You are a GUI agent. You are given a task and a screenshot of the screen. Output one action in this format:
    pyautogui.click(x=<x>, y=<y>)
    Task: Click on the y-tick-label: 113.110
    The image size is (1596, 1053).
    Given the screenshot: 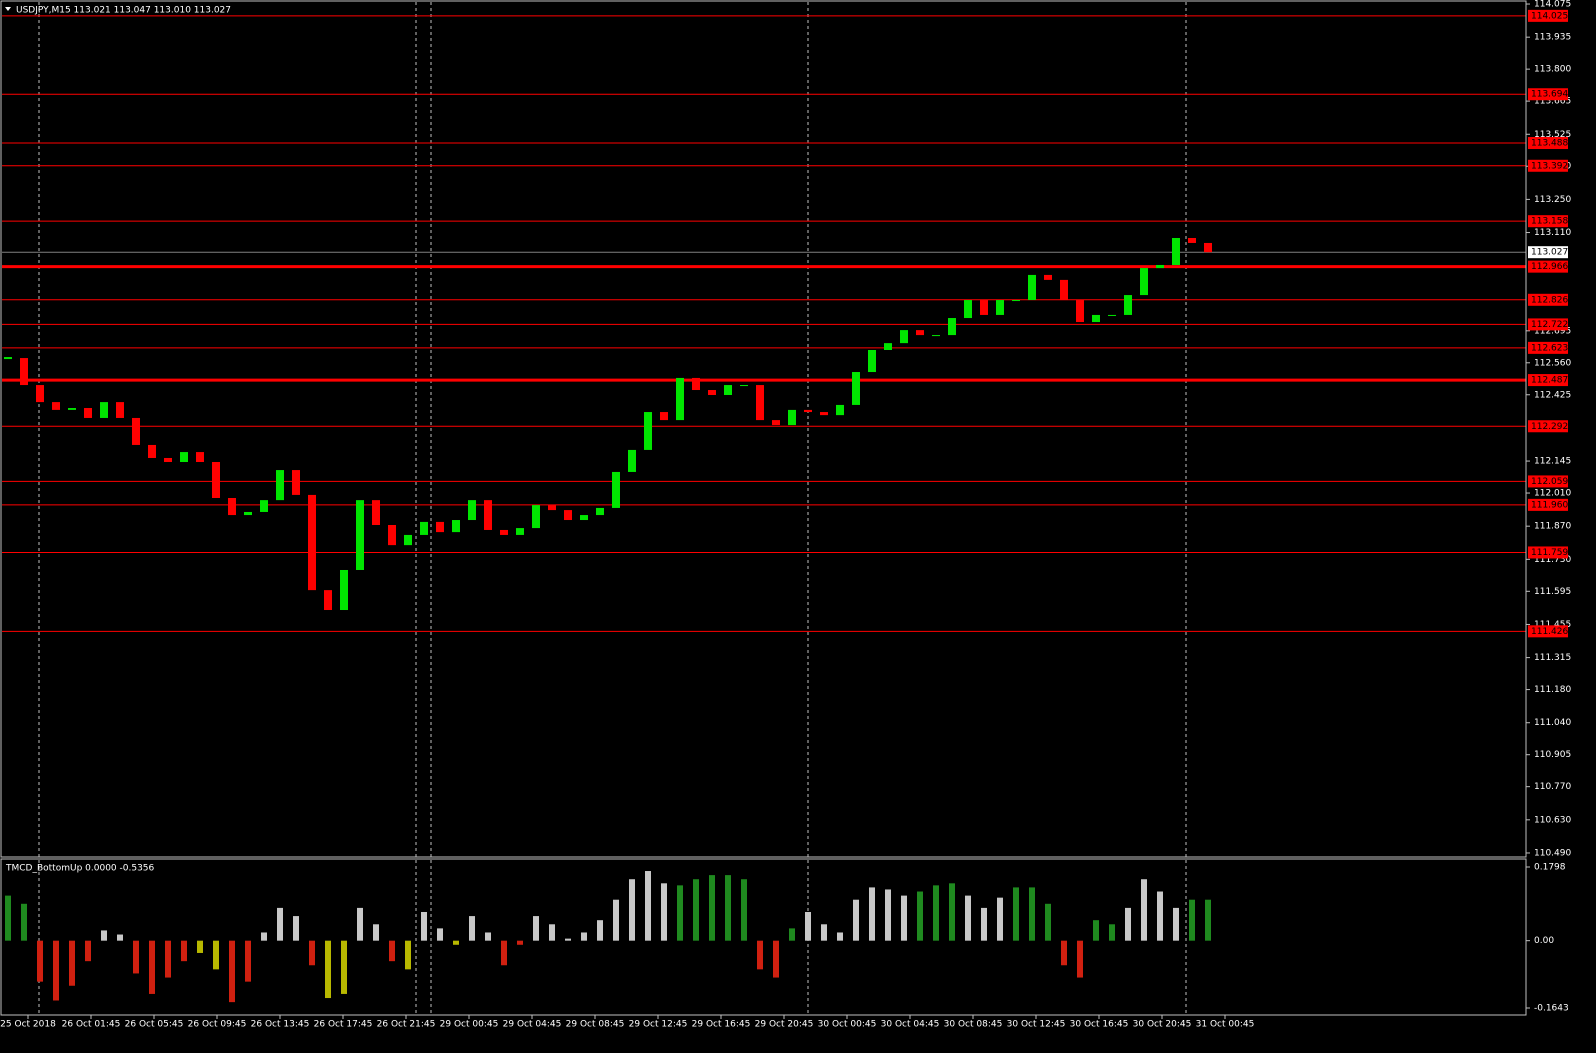 What is the action you would take?
    pyautogui.click(x=1552, y=233)
    